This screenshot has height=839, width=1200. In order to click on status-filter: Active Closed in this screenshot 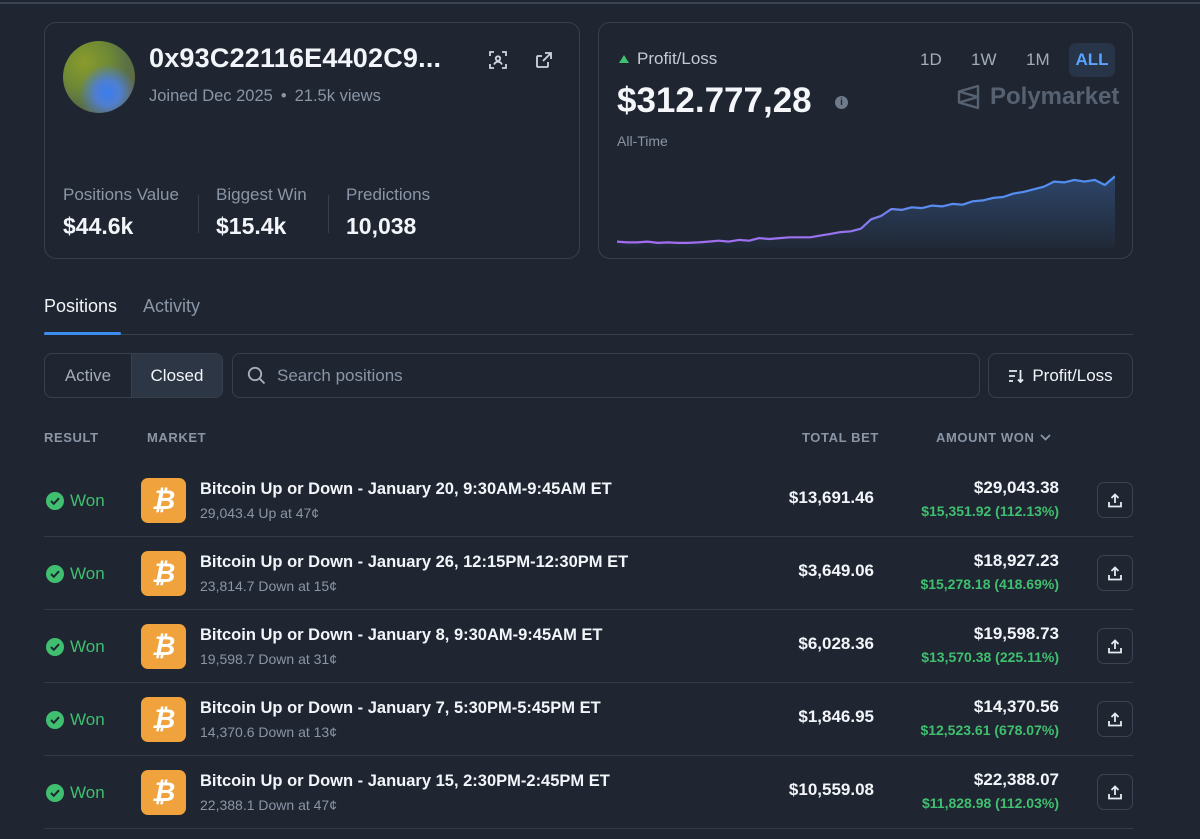, I will do `click(133, 375)`.